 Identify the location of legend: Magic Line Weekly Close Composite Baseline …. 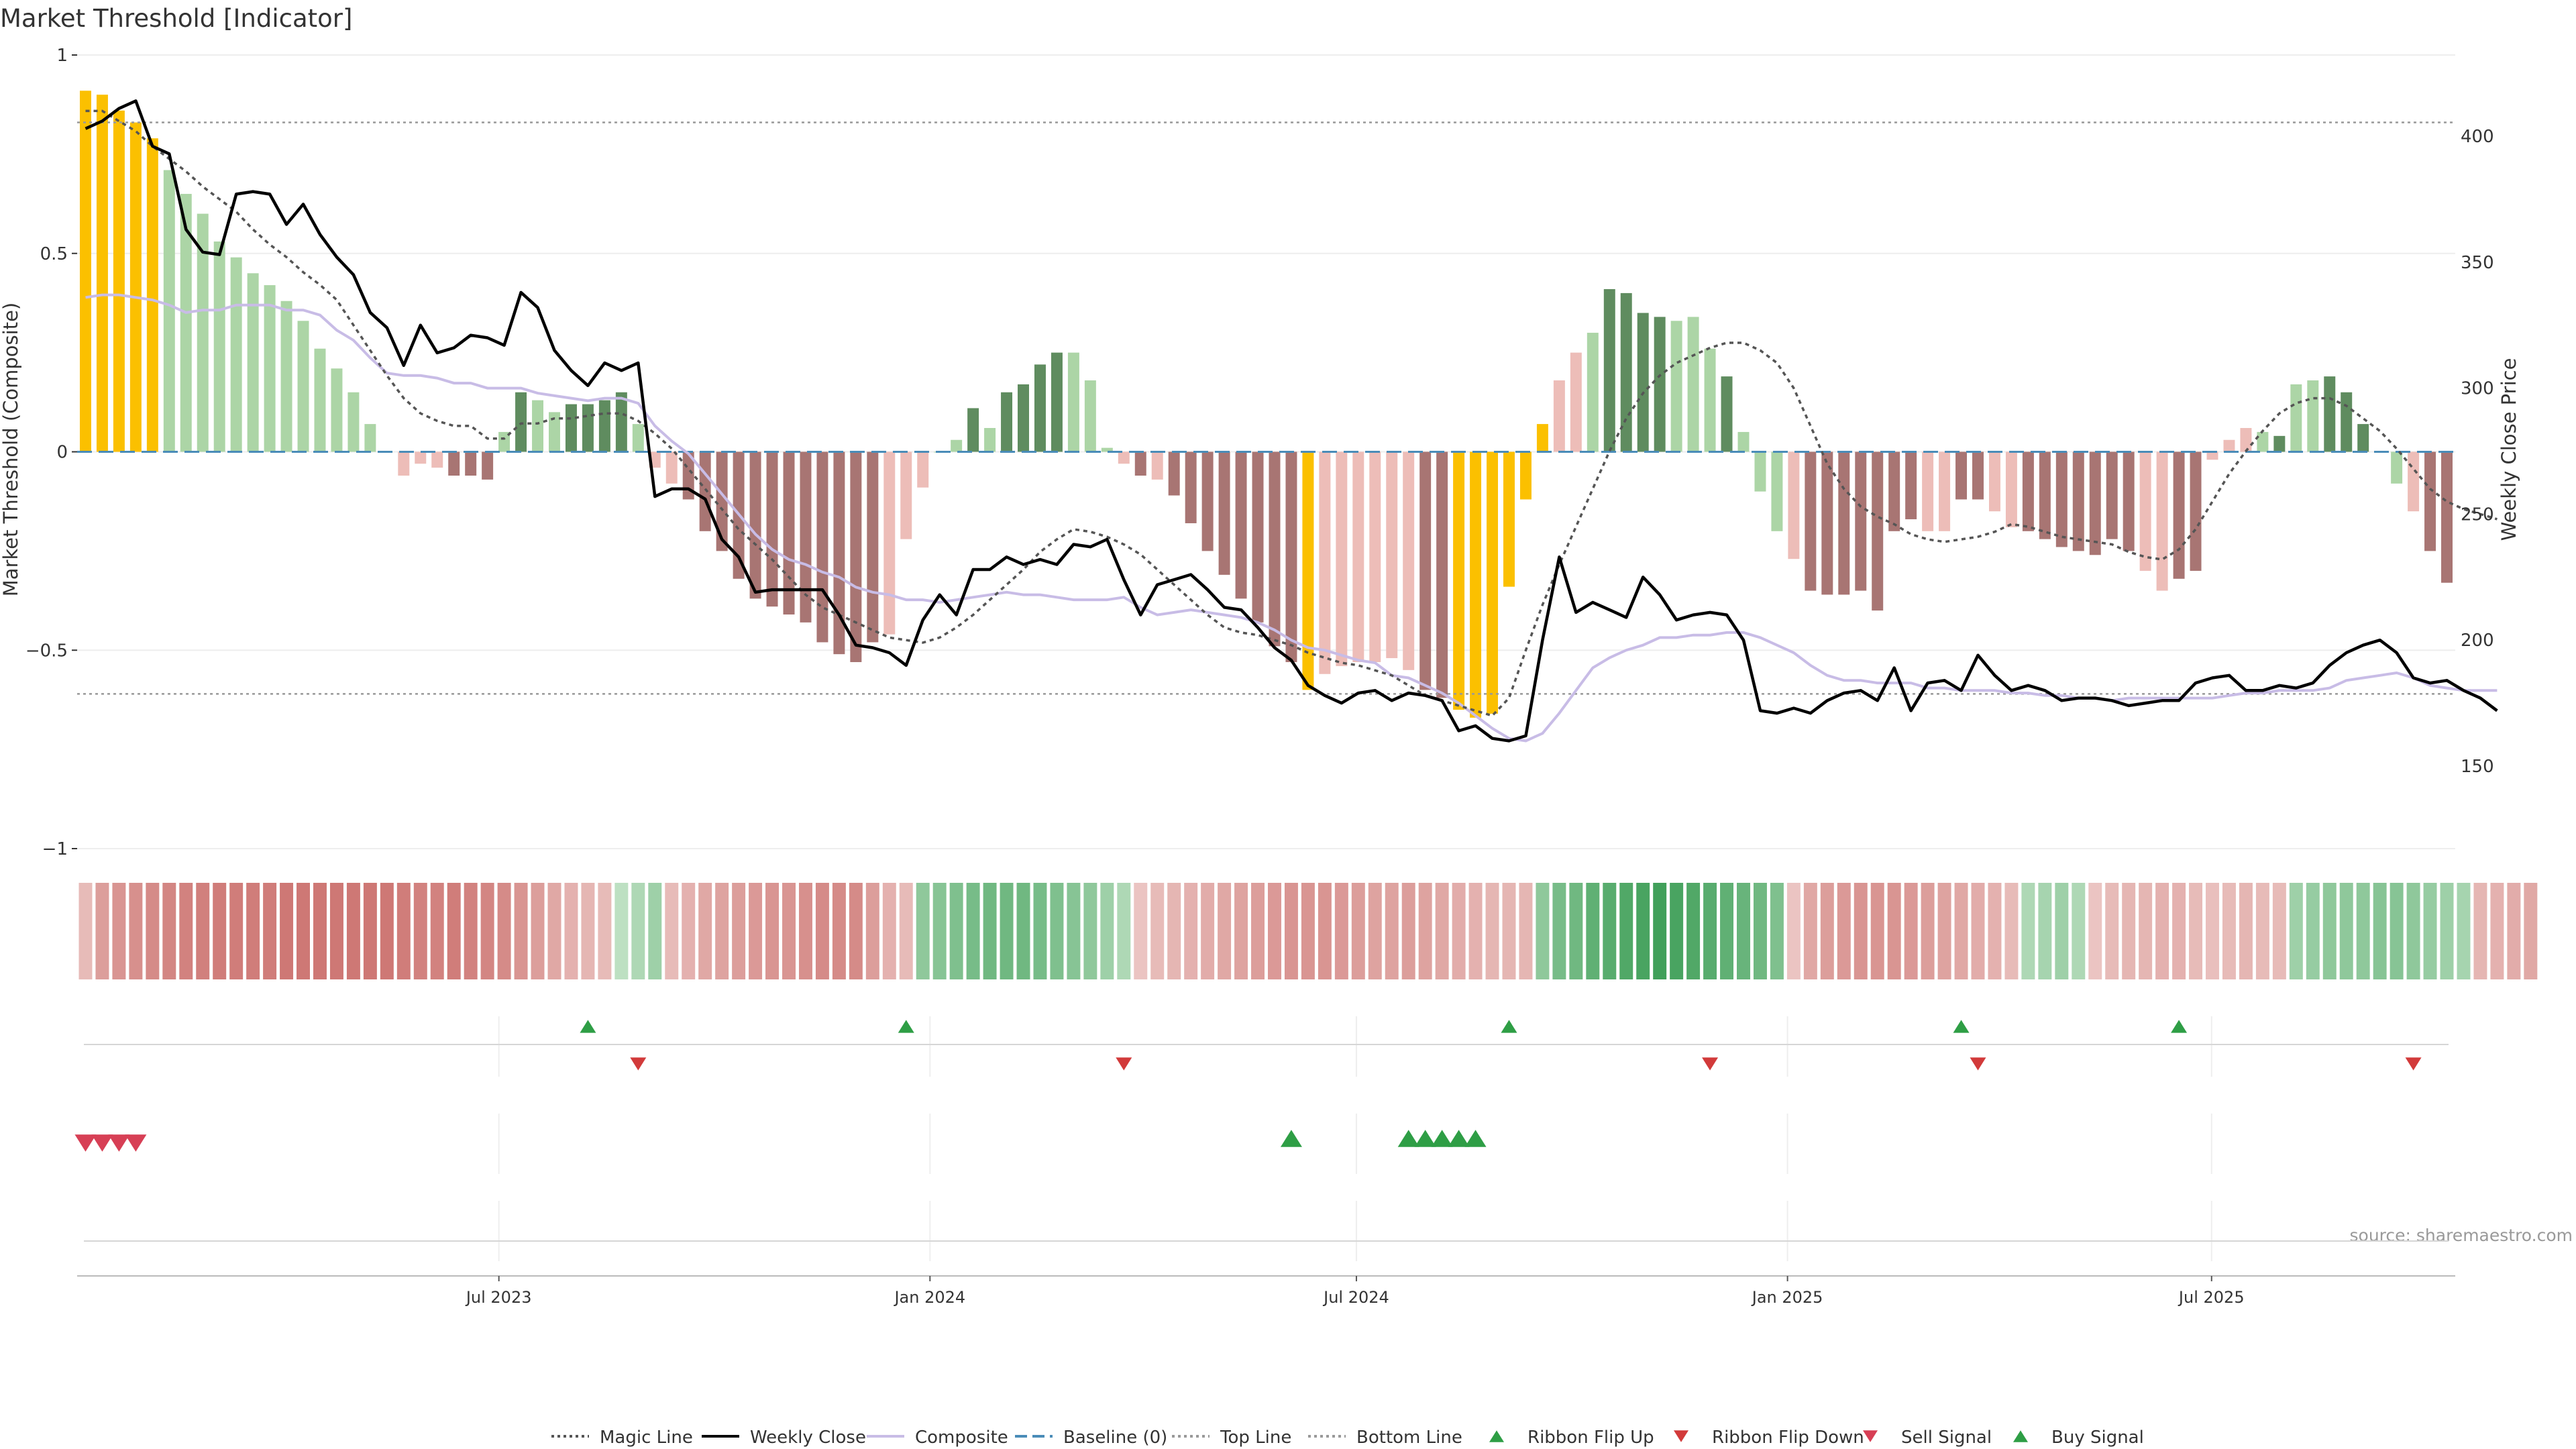
(1347, 1438).